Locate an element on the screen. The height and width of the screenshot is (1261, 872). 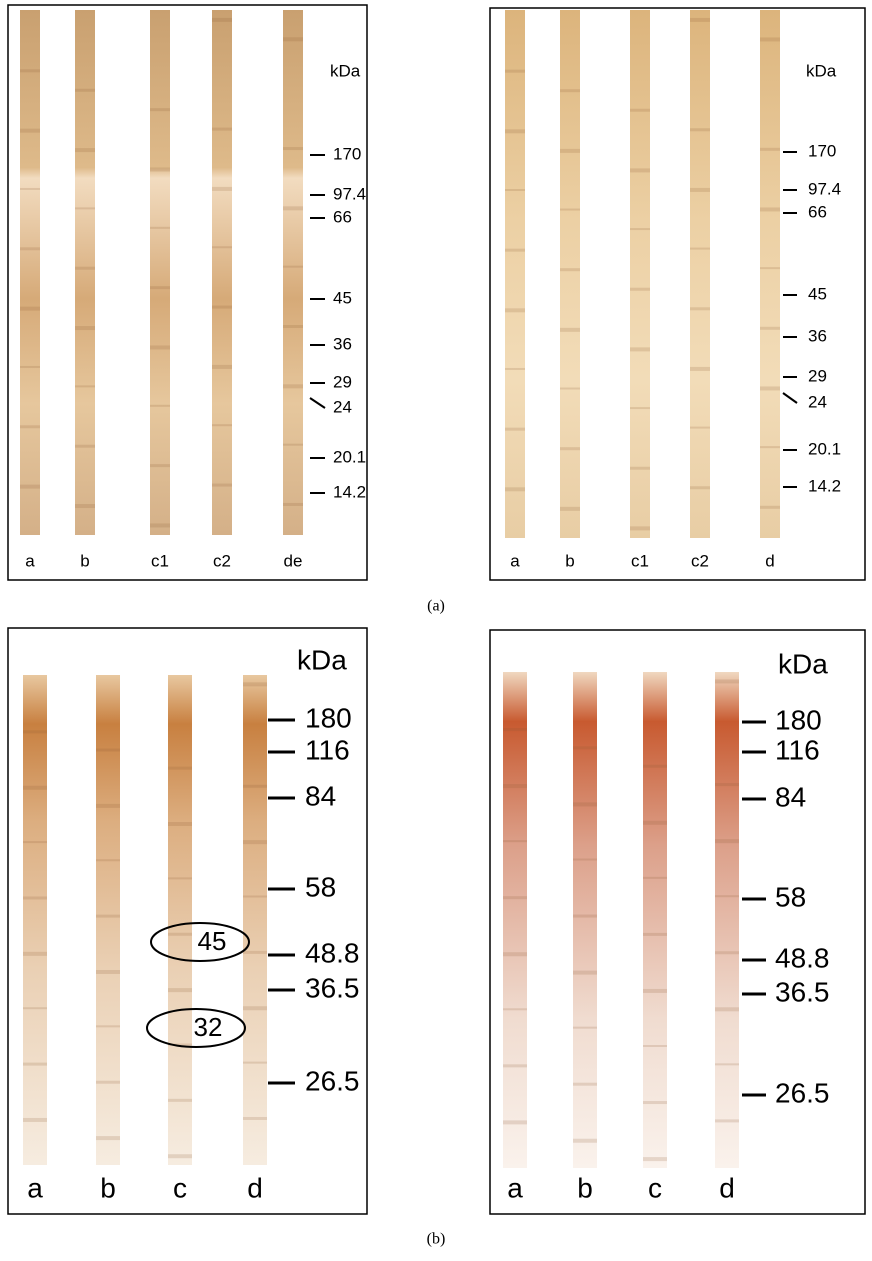
lane-label: de is located at coordinates (293, 560).